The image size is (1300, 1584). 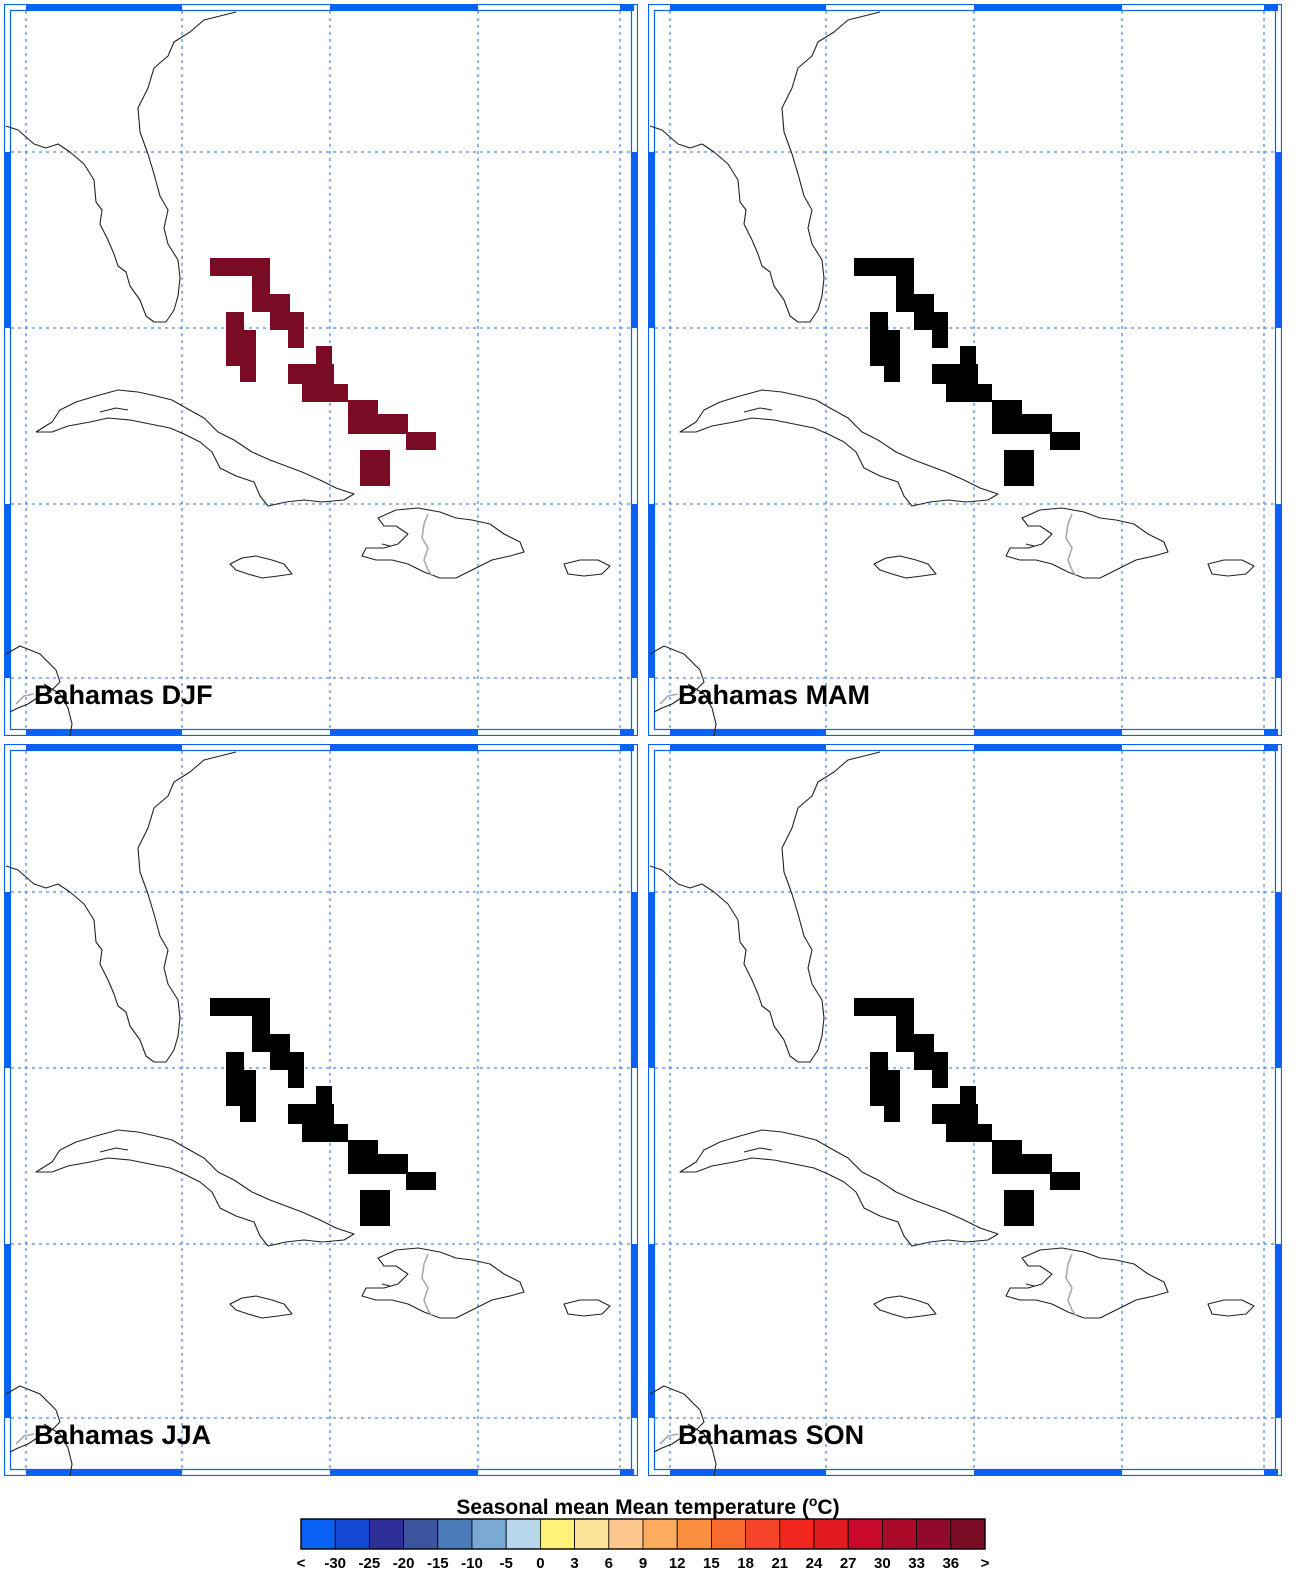 What do you see at coordinates (882, 1563) in the screenshot?
I see `colorbar-tick-label: 30` at bounding box center [882, 1563].